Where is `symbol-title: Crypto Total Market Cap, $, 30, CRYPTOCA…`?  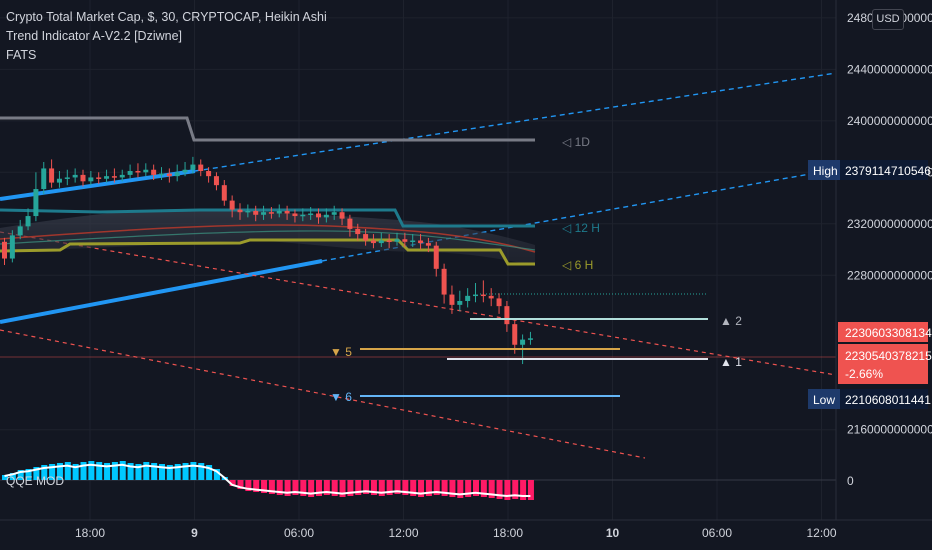
symbol-title: Crypto Total Market Cap, $, 30, CRYPTOCA… is located at coordinates (166, 17).